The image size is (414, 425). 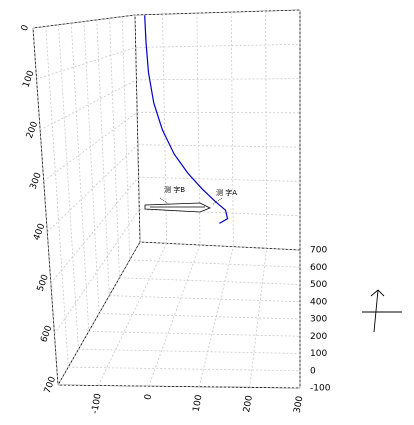 What do you see at coordinates (148, 397) in the screenshot?
I see `x-tick-label: 0` at bounding box center [148, 397].